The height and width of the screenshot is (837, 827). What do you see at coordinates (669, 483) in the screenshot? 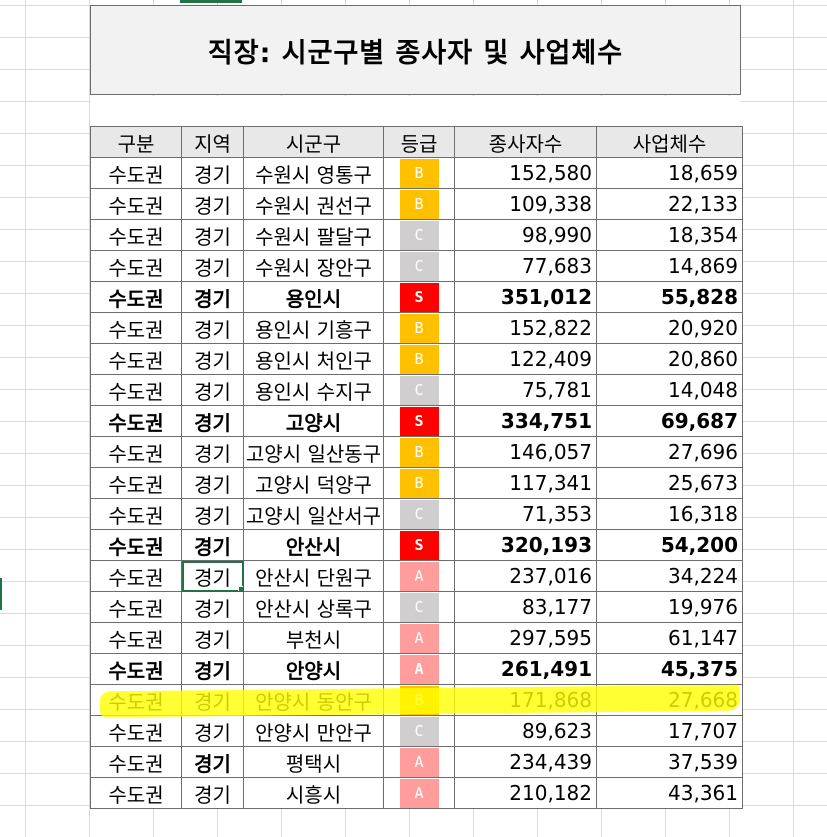
I see `cell-businesses: 25,673` at bounding box center [669, 483].